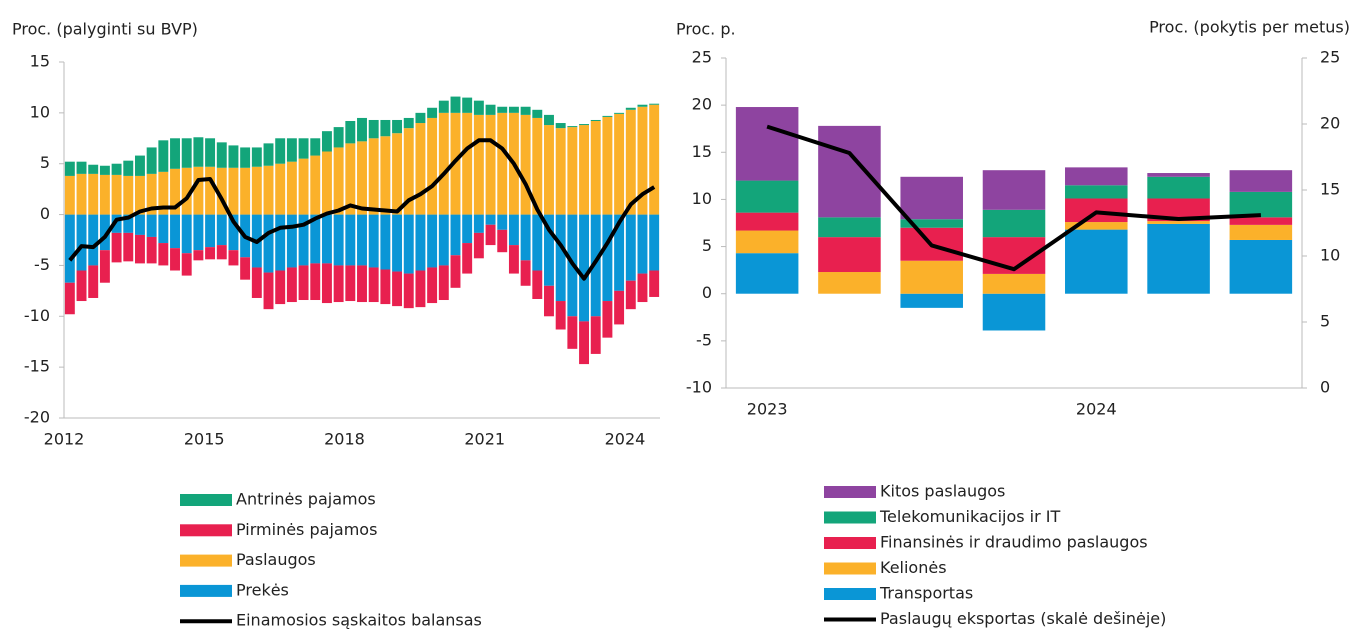 The width and height of the screenshot is (1355, 631). I want to click on y2-tick-label: 15, so click(1330, 189).